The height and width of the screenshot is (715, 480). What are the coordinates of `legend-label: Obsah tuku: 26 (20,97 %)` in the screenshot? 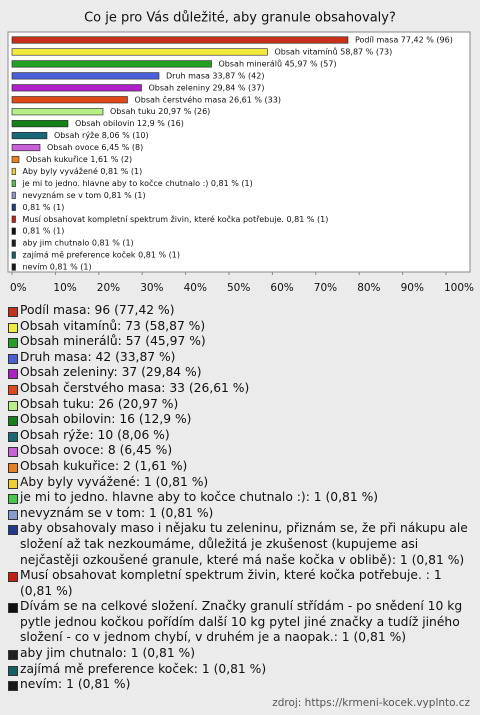 It's located at (99, 403).